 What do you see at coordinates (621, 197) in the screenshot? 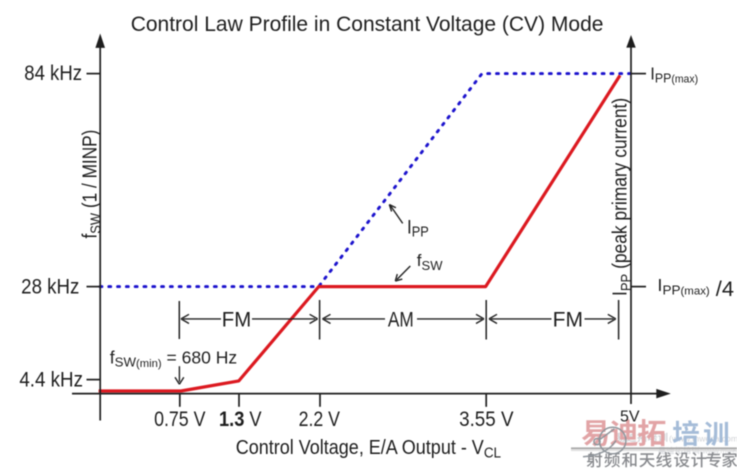
I see `svg-text: IPP (peak primary current)` at bounding box center [621, 197].